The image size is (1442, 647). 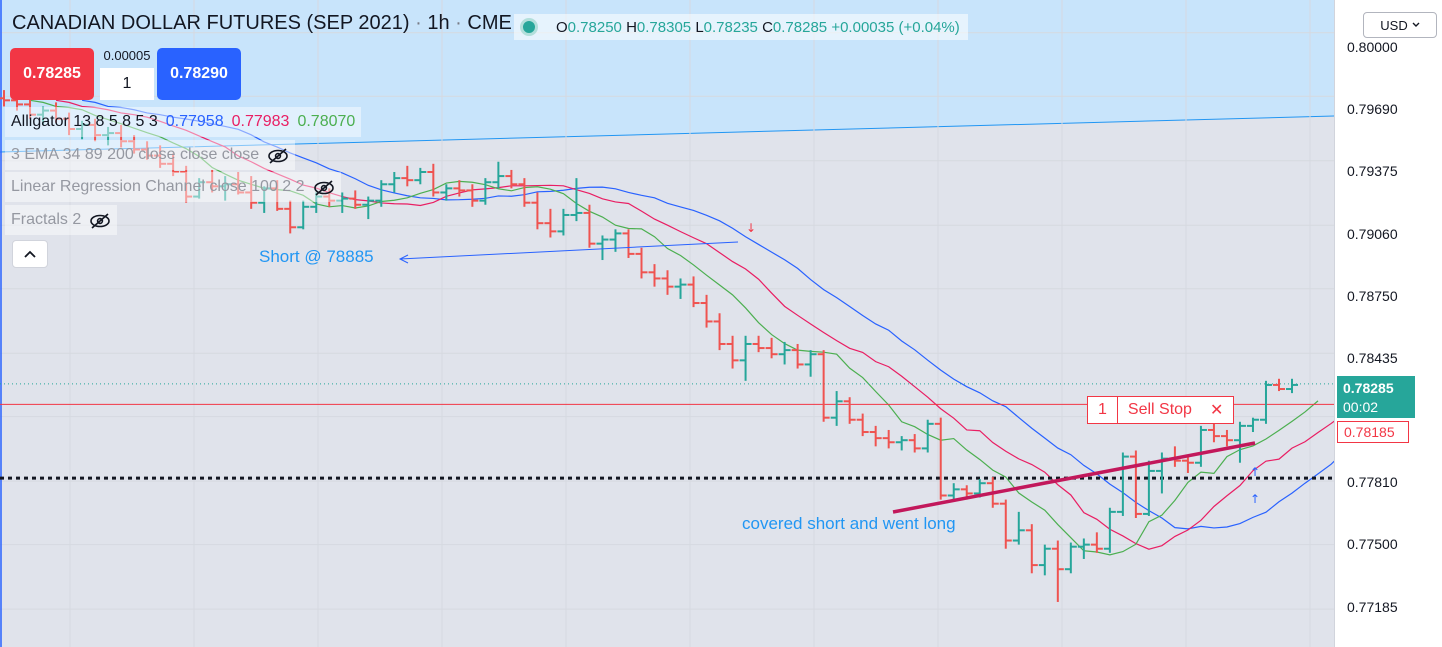 I want to click on price-tick: 0.80000, so click(x=1372, y=47).